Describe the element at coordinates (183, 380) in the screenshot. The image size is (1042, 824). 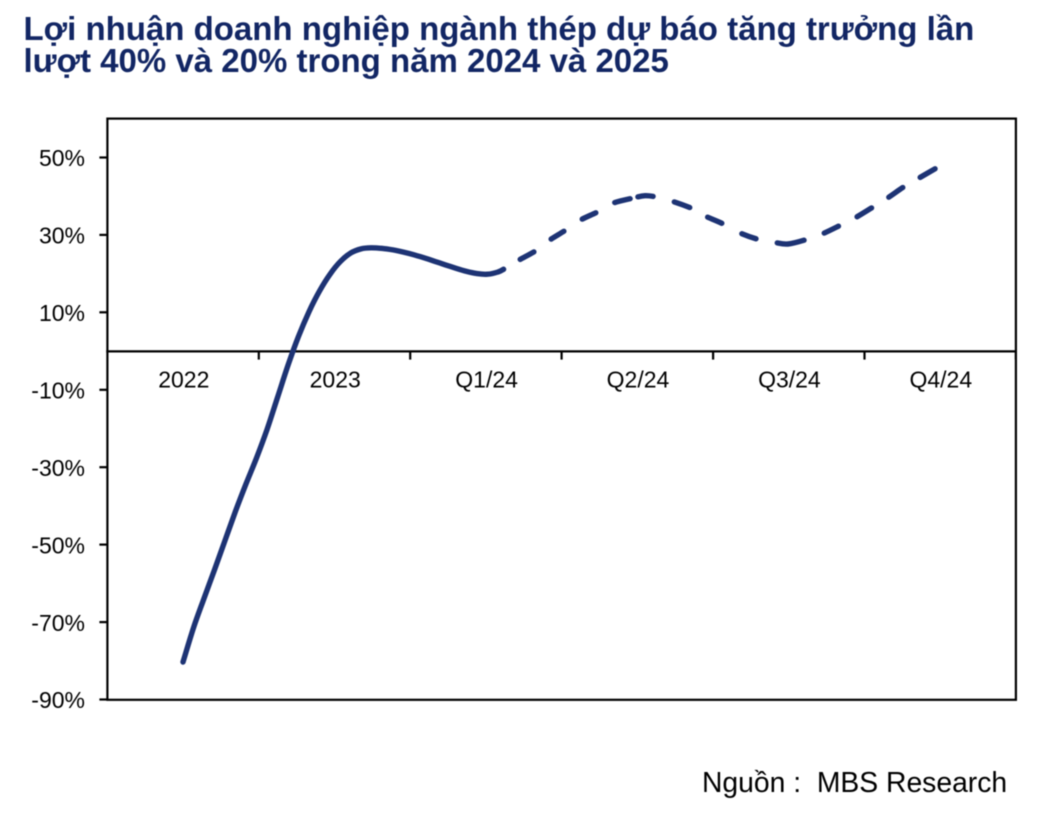
I see `svg-text: 2022` at that location.